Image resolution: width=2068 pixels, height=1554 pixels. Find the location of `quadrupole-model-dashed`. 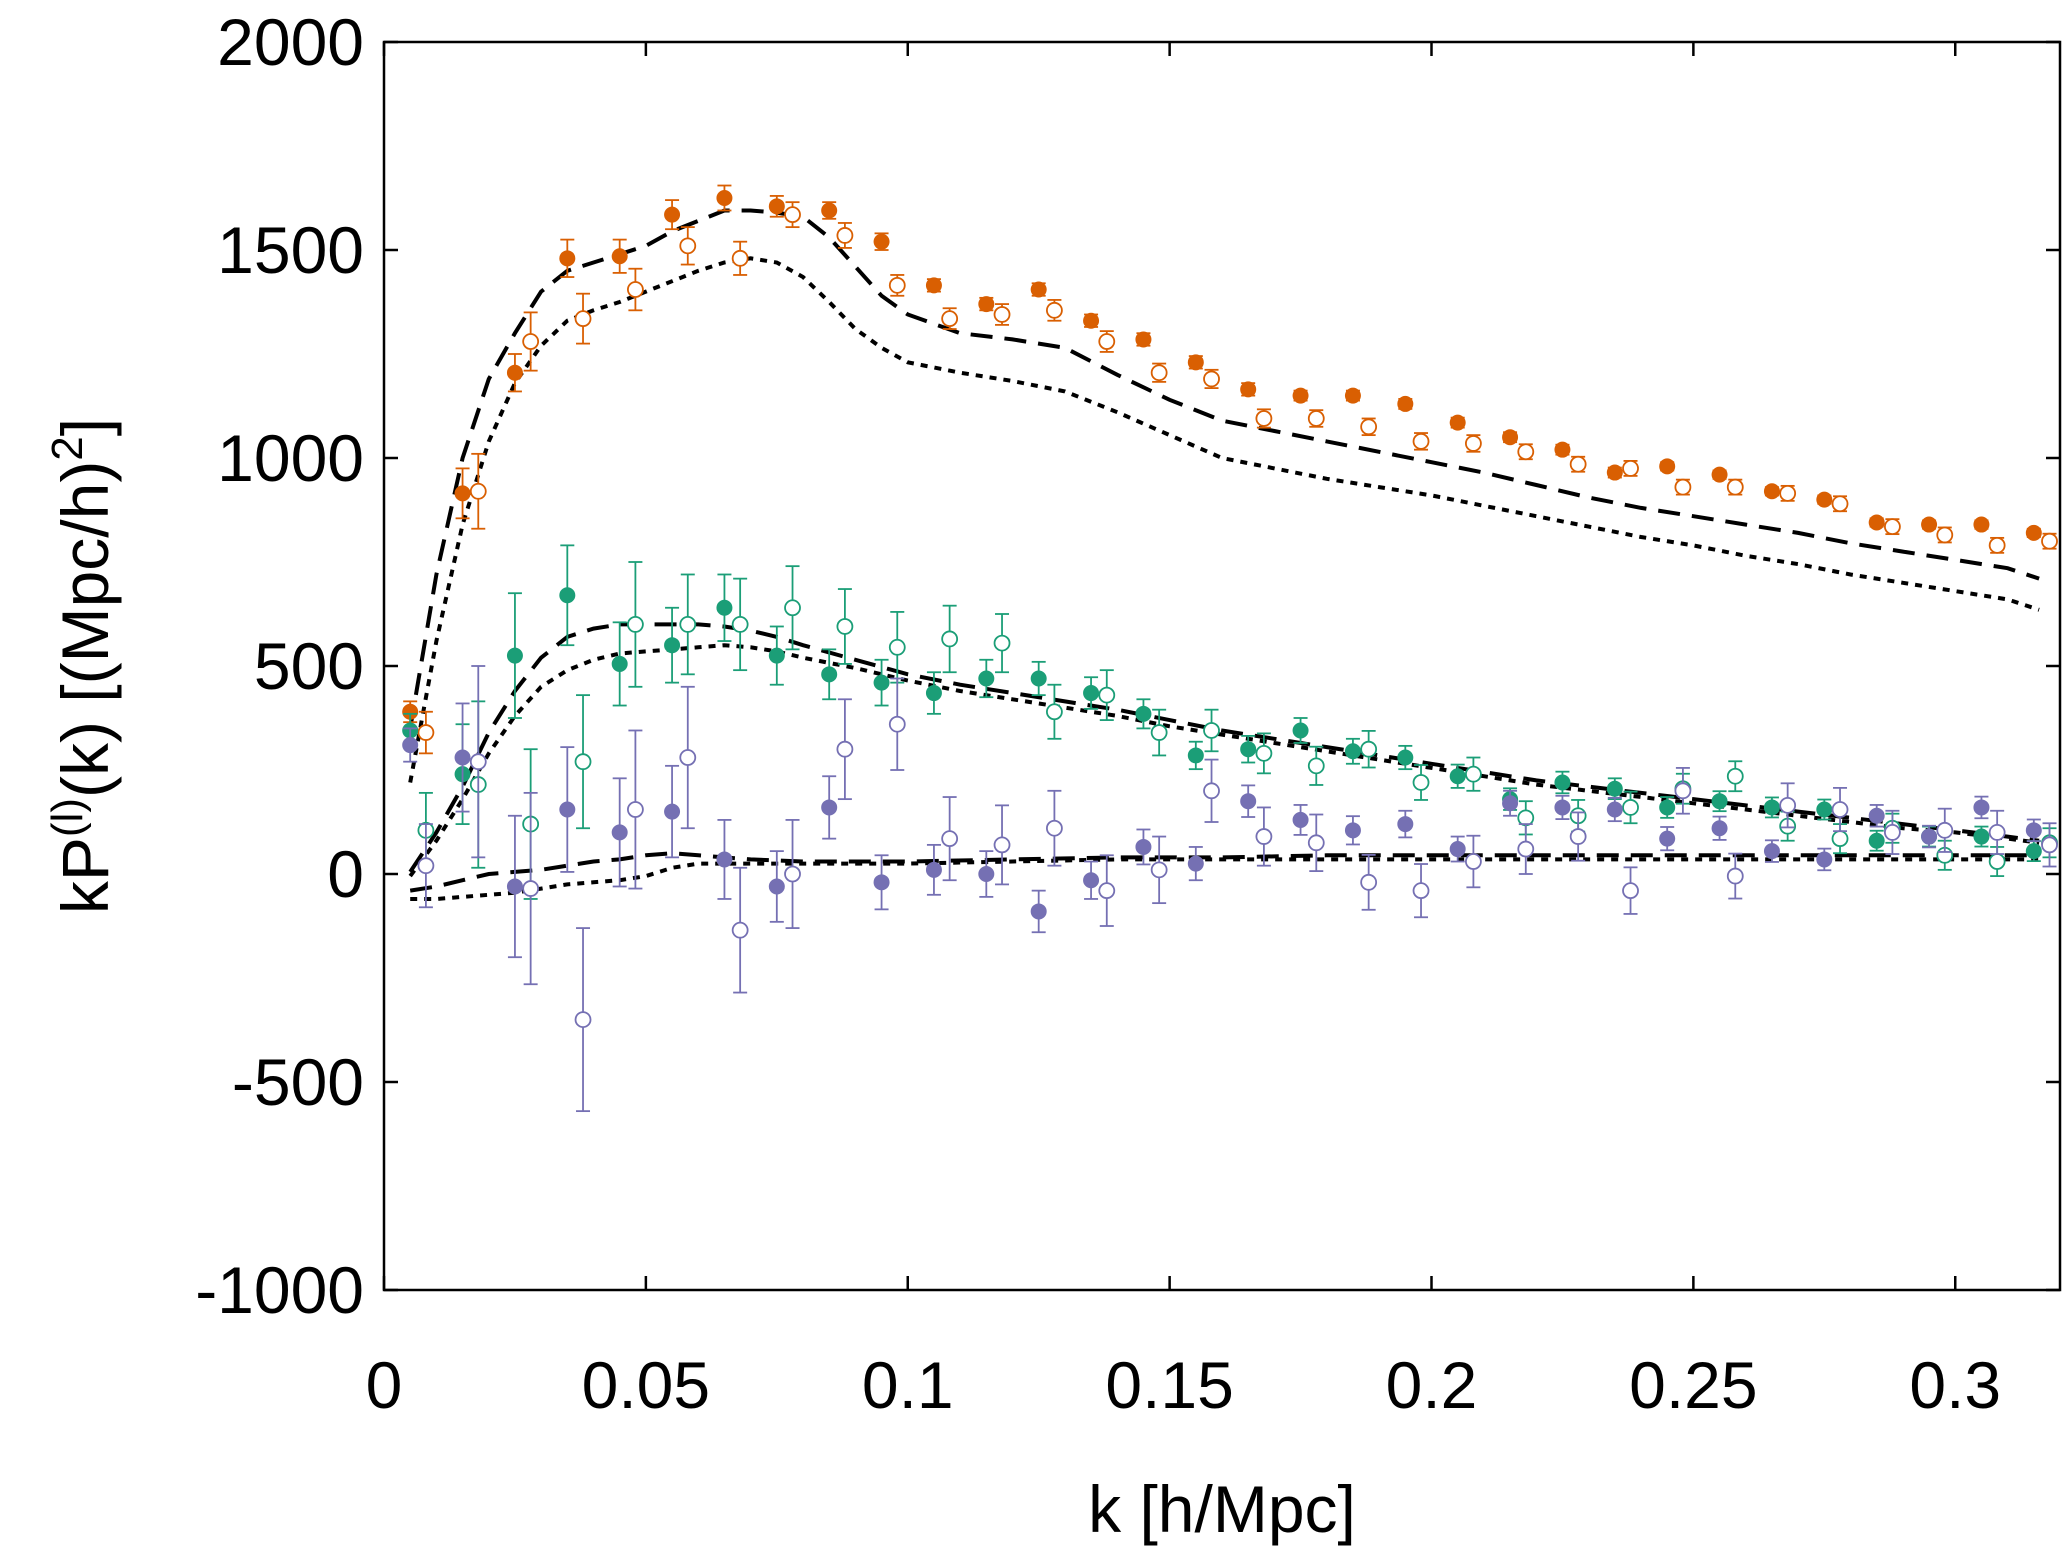

quadrupole-model-dashed is located at coordinates (1224, 748).